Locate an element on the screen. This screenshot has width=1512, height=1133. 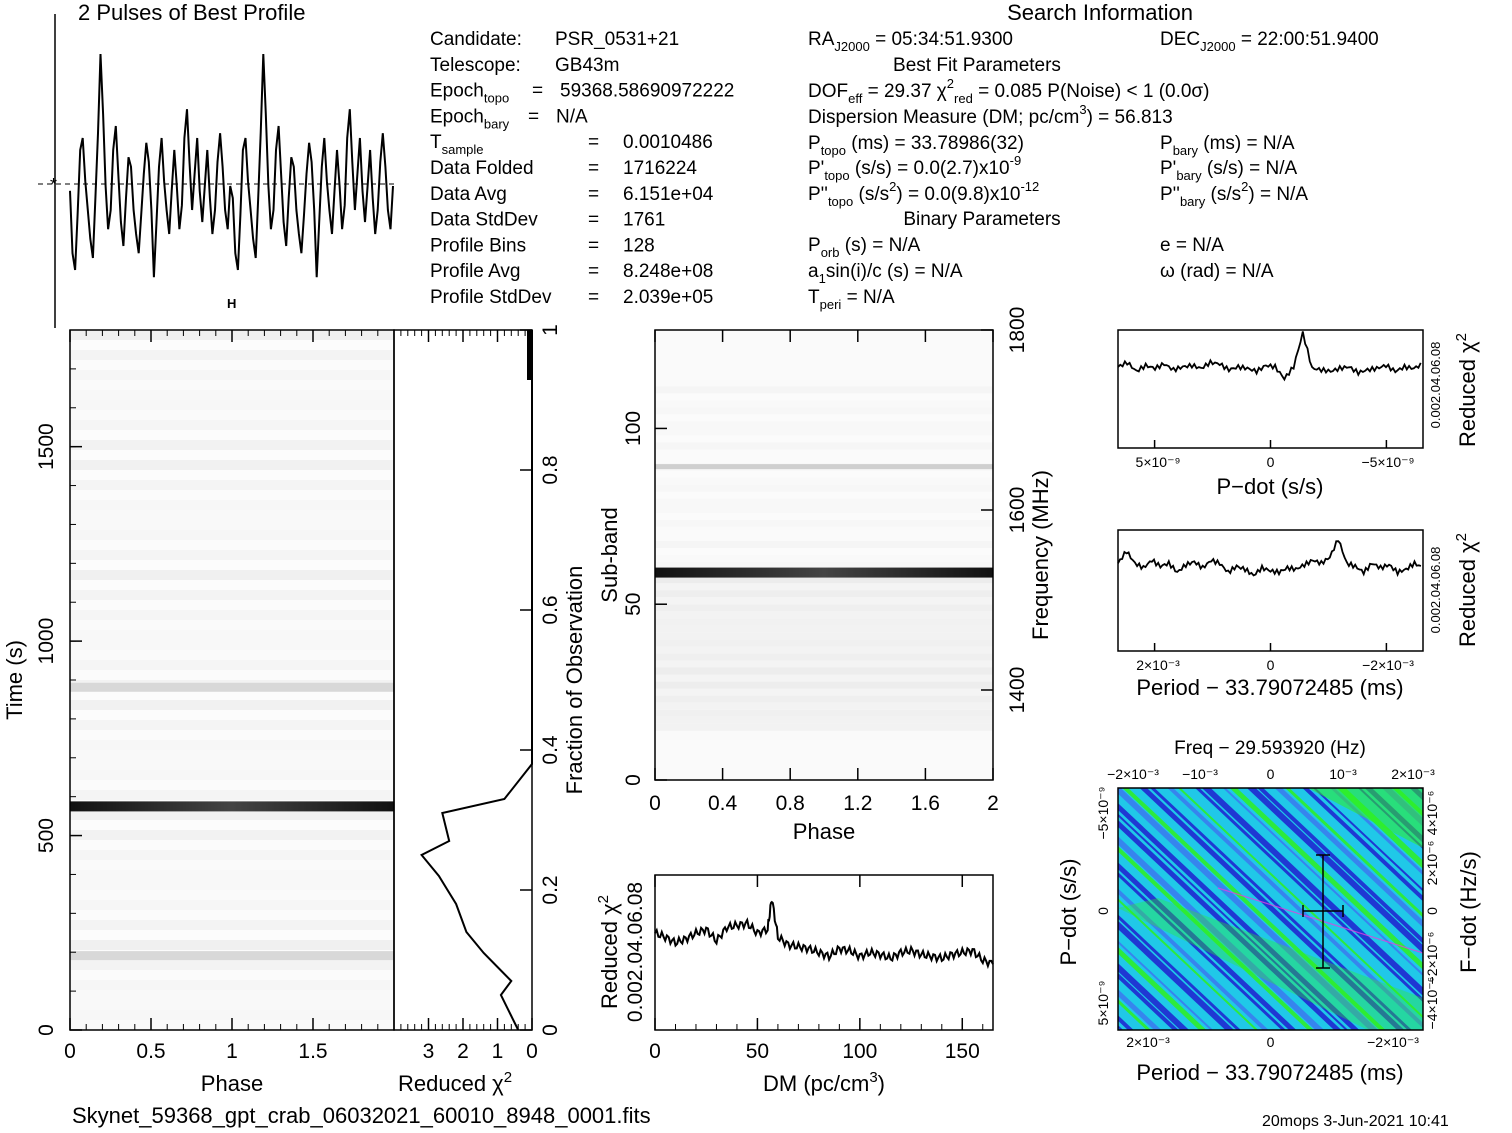
subband-bright-row is located at coordinates (824, 572).